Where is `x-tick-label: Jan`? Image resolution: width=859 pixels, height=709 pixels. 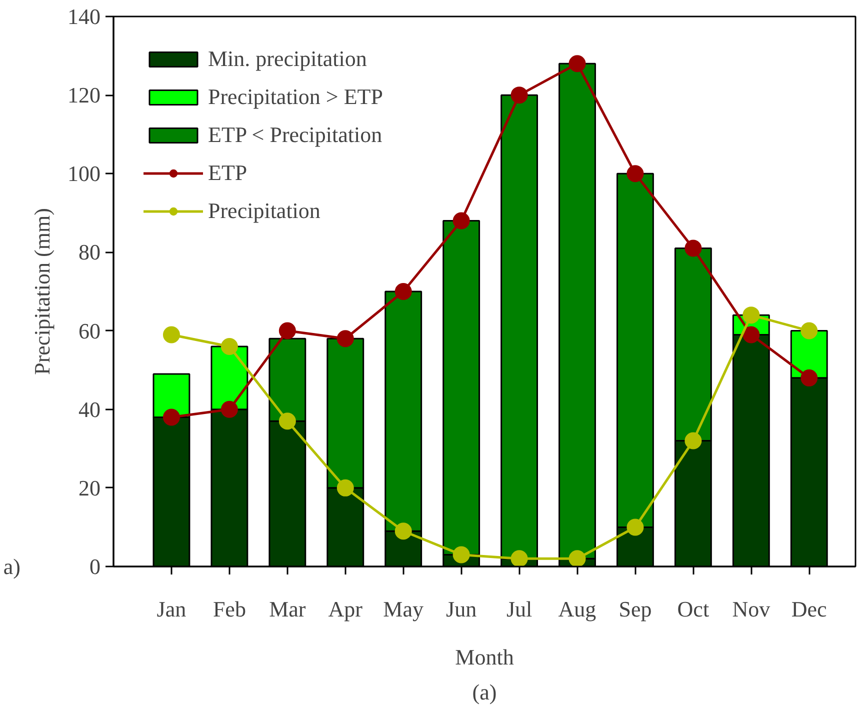
x-tick-label: Jan is located at coordinates (171, 609).